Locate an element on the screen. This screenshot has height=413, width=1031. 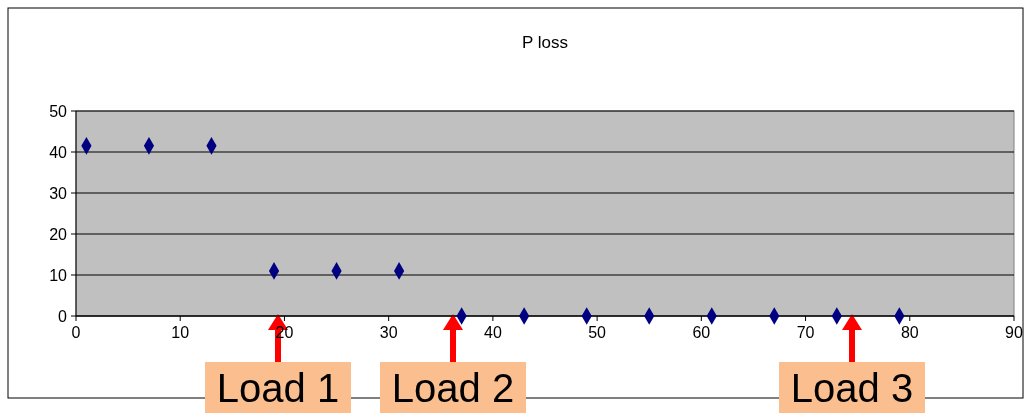
x-tick-label: 90 is located at coordinates (1014, 332).